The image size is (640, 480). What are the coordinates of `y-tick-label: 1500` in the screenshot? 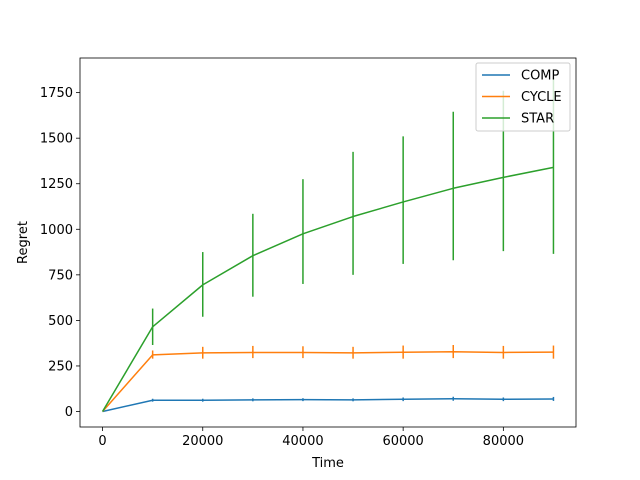 It's located at (56, 139).